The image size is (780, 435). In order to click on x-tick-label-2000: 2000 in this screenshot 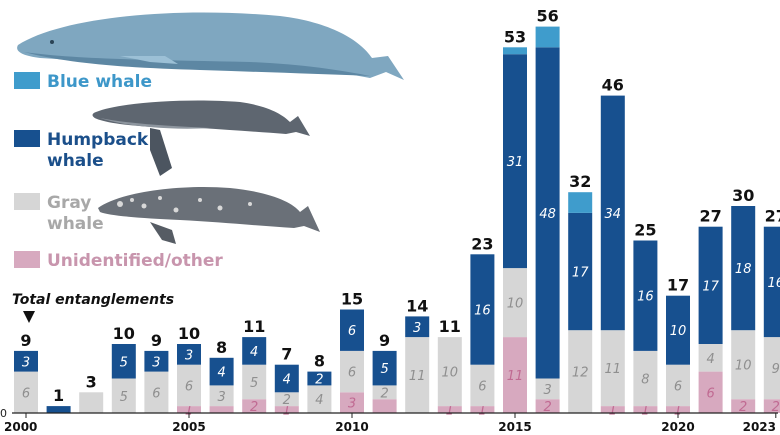, I will do `click(20, 427)`.